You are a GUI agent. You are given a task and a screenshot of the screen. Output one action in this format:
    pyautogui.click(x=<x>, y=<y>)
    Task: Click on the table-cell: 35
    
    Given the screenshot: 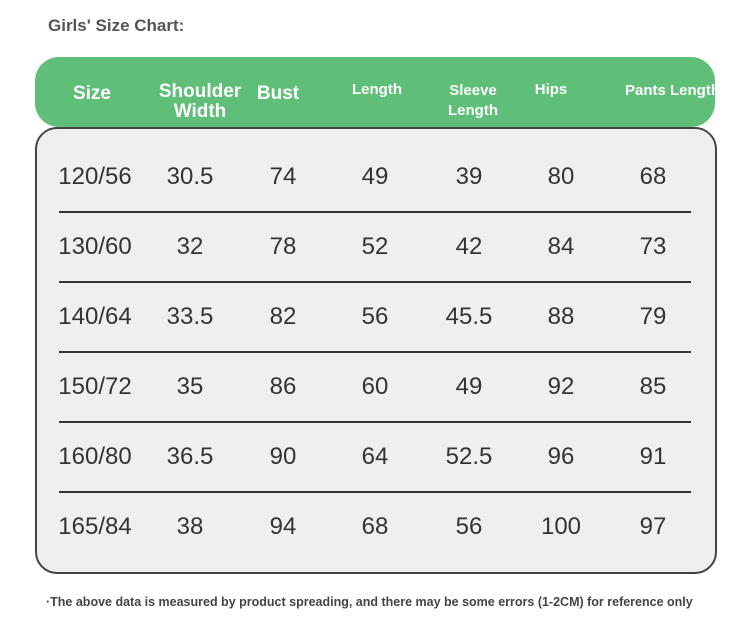 What is the action you would take?
    pyautogui.click(x=190, y=386)
    